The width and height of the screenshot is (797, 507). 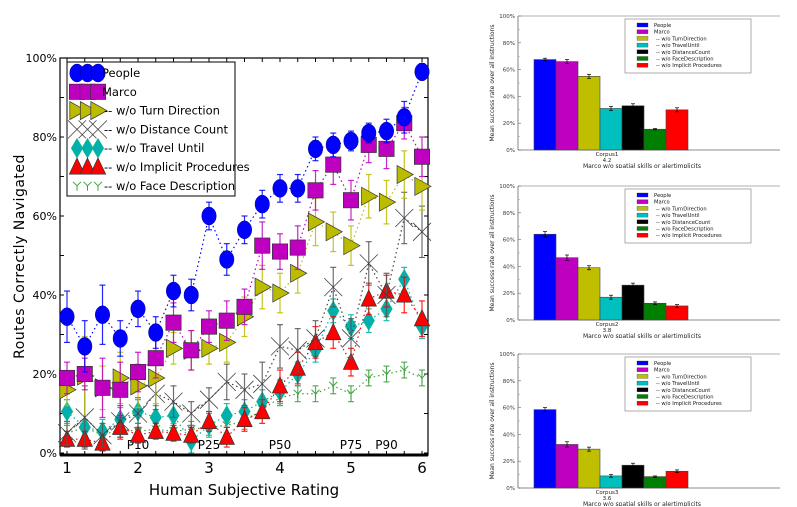 What do you see at coordinates (244, 402) in the screenshot?
I see `series-line` at bounding box center [244, 402].